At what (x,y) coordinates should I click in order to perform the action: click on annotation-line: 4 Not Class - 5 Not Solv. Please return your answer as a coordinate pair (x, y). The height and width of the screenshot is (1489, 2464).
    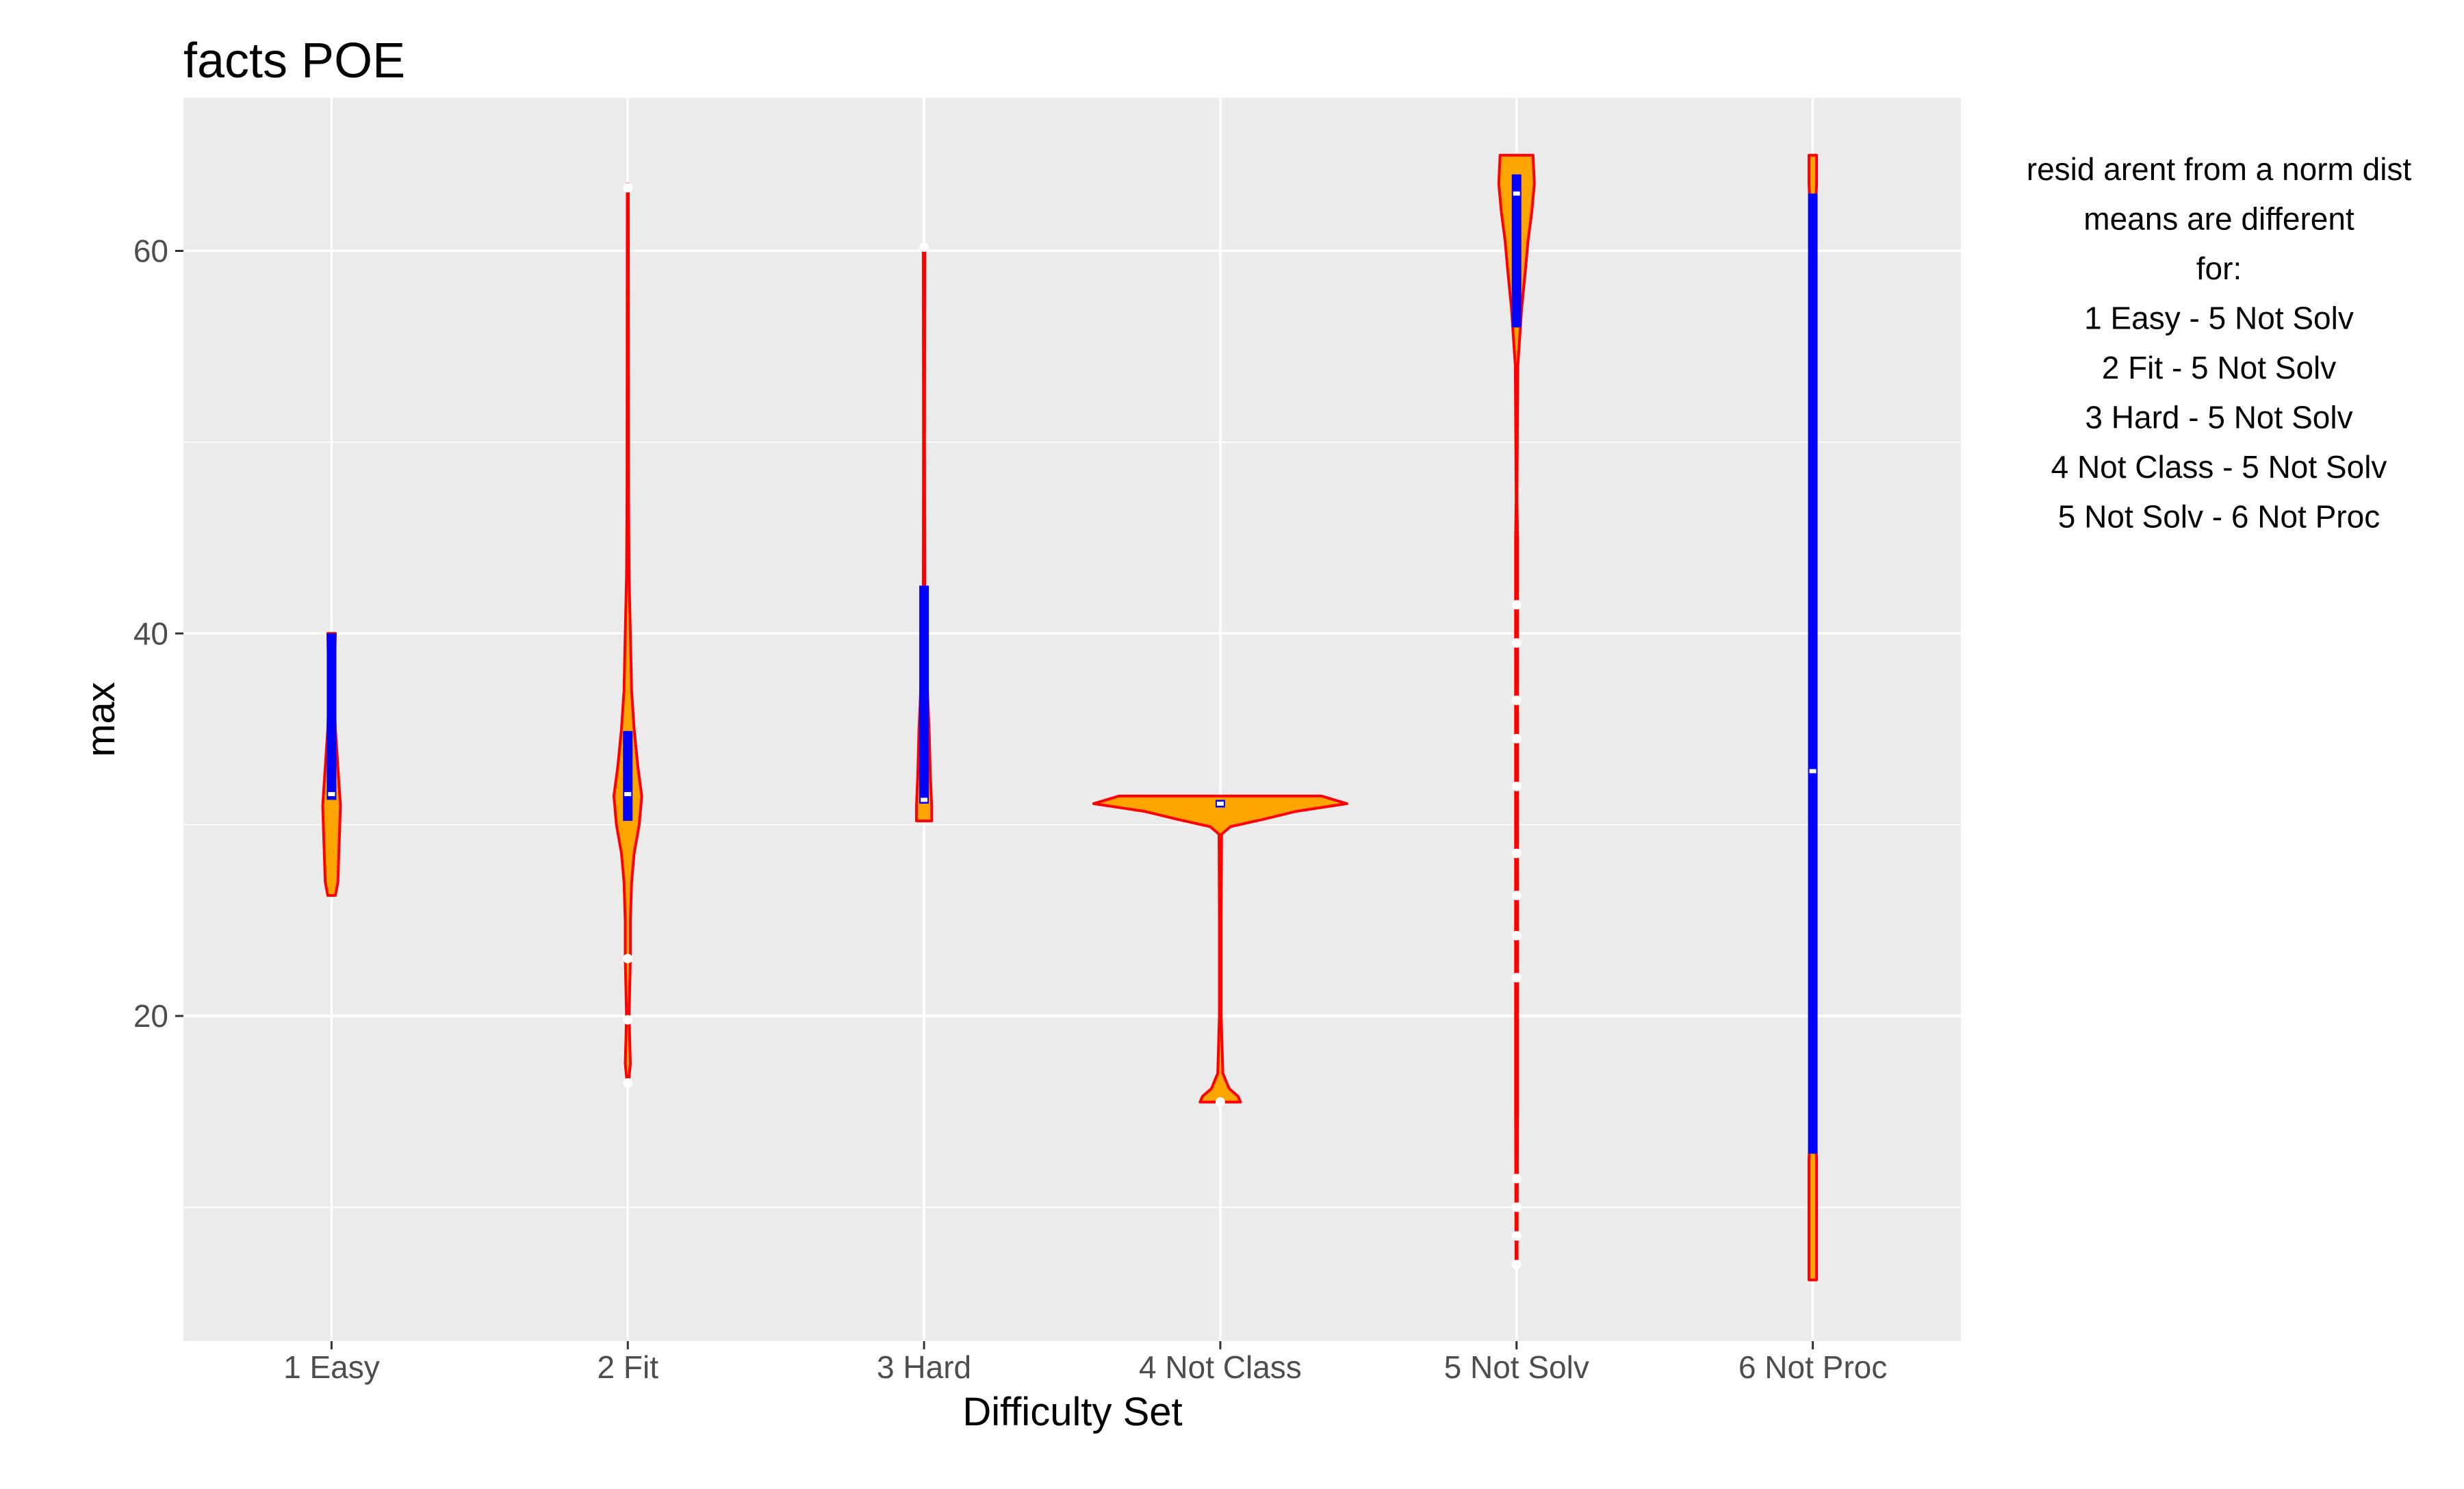
    Looking at the image, I should click on (2219, 467).